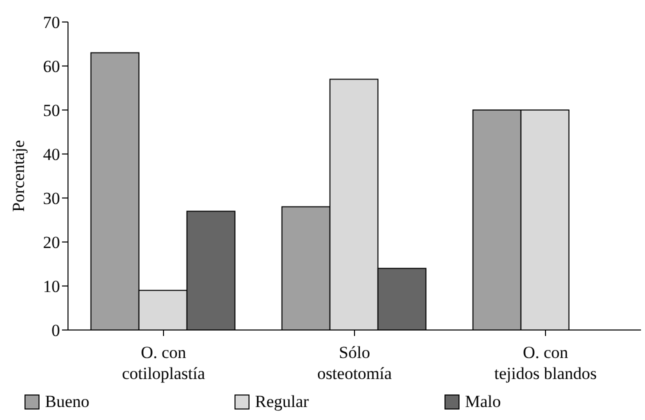 The height and width of the screenshot is (420, 645). What do you see at coordinates (483, 402) in the screenshot?
I see `legend-label: Malo` at bounding box center [483, 402].